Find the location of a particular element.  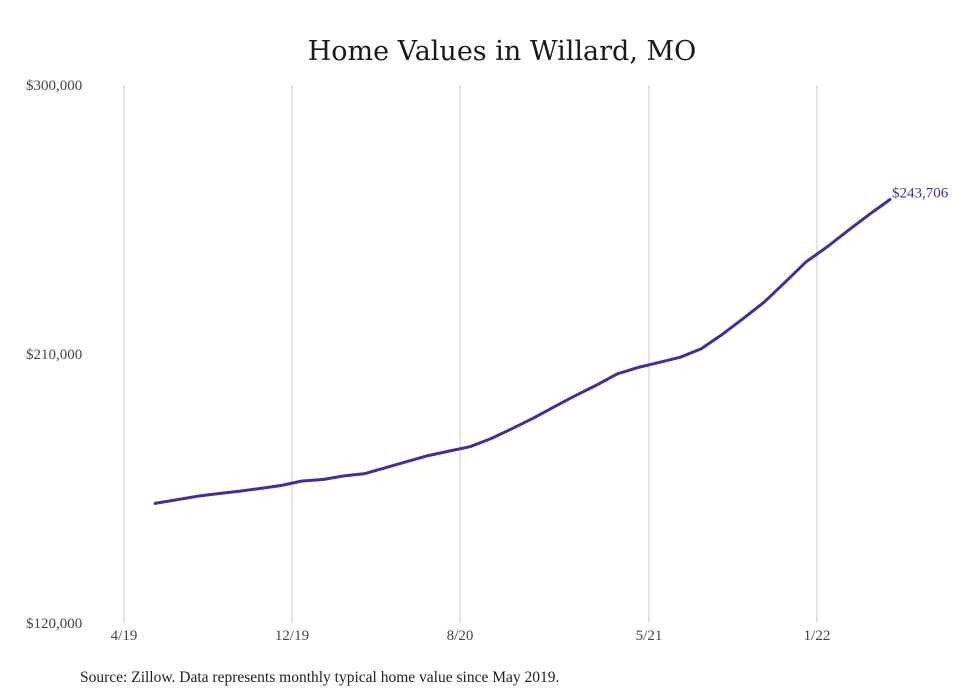

x-tick-label: 12/19 is located at coordinates (292, 636).